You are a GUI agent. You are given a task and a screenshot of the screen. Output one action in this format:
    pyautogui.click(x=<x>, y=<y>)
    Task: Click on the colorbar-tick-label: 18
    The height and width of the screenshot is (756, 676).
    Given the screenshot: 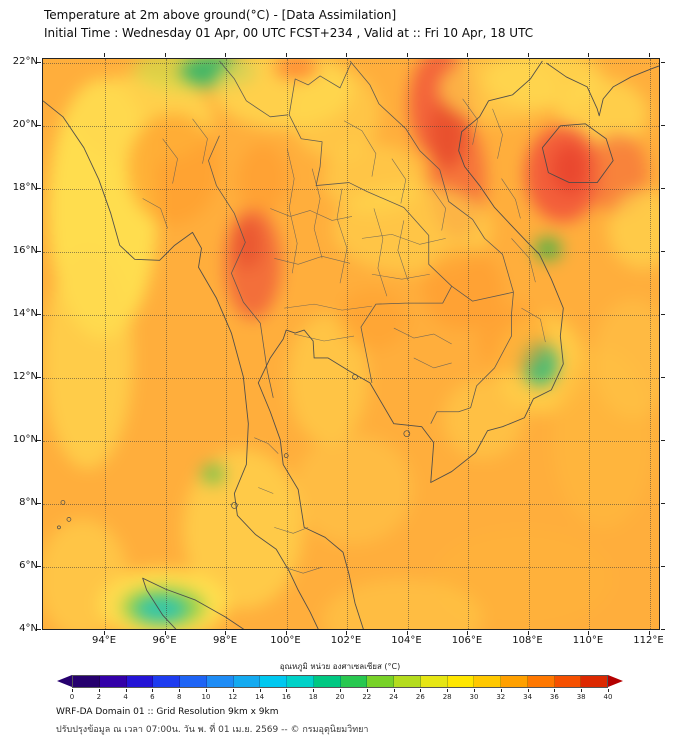 What is the action you would take?
    pyautogui.click(x=313, y=697)
    